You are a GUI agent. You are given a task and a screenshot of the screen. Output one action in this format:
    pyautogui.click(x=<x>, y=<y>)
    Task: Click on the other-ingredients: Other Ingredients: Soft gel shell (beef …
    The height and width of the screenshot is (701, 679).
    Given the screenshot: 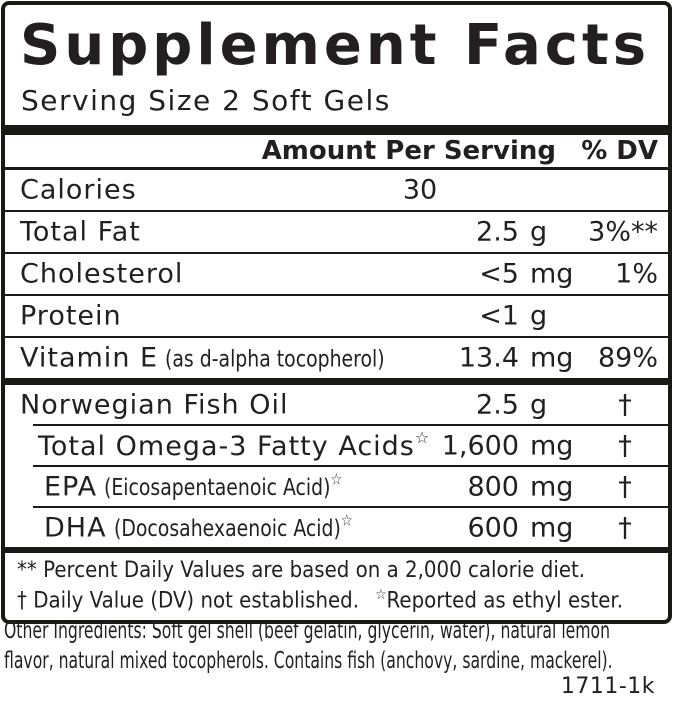 What is the action you would take?
    pyautogui.click(x=341, y=646)
    